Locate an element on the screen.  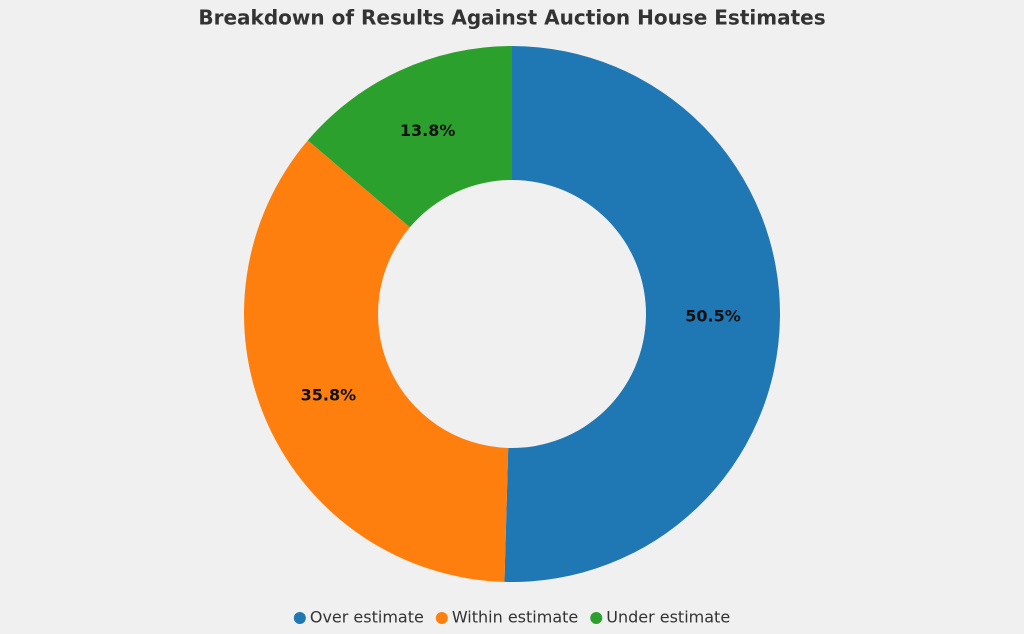
legend-label: Within estimate is located at coordinates (515, 617).